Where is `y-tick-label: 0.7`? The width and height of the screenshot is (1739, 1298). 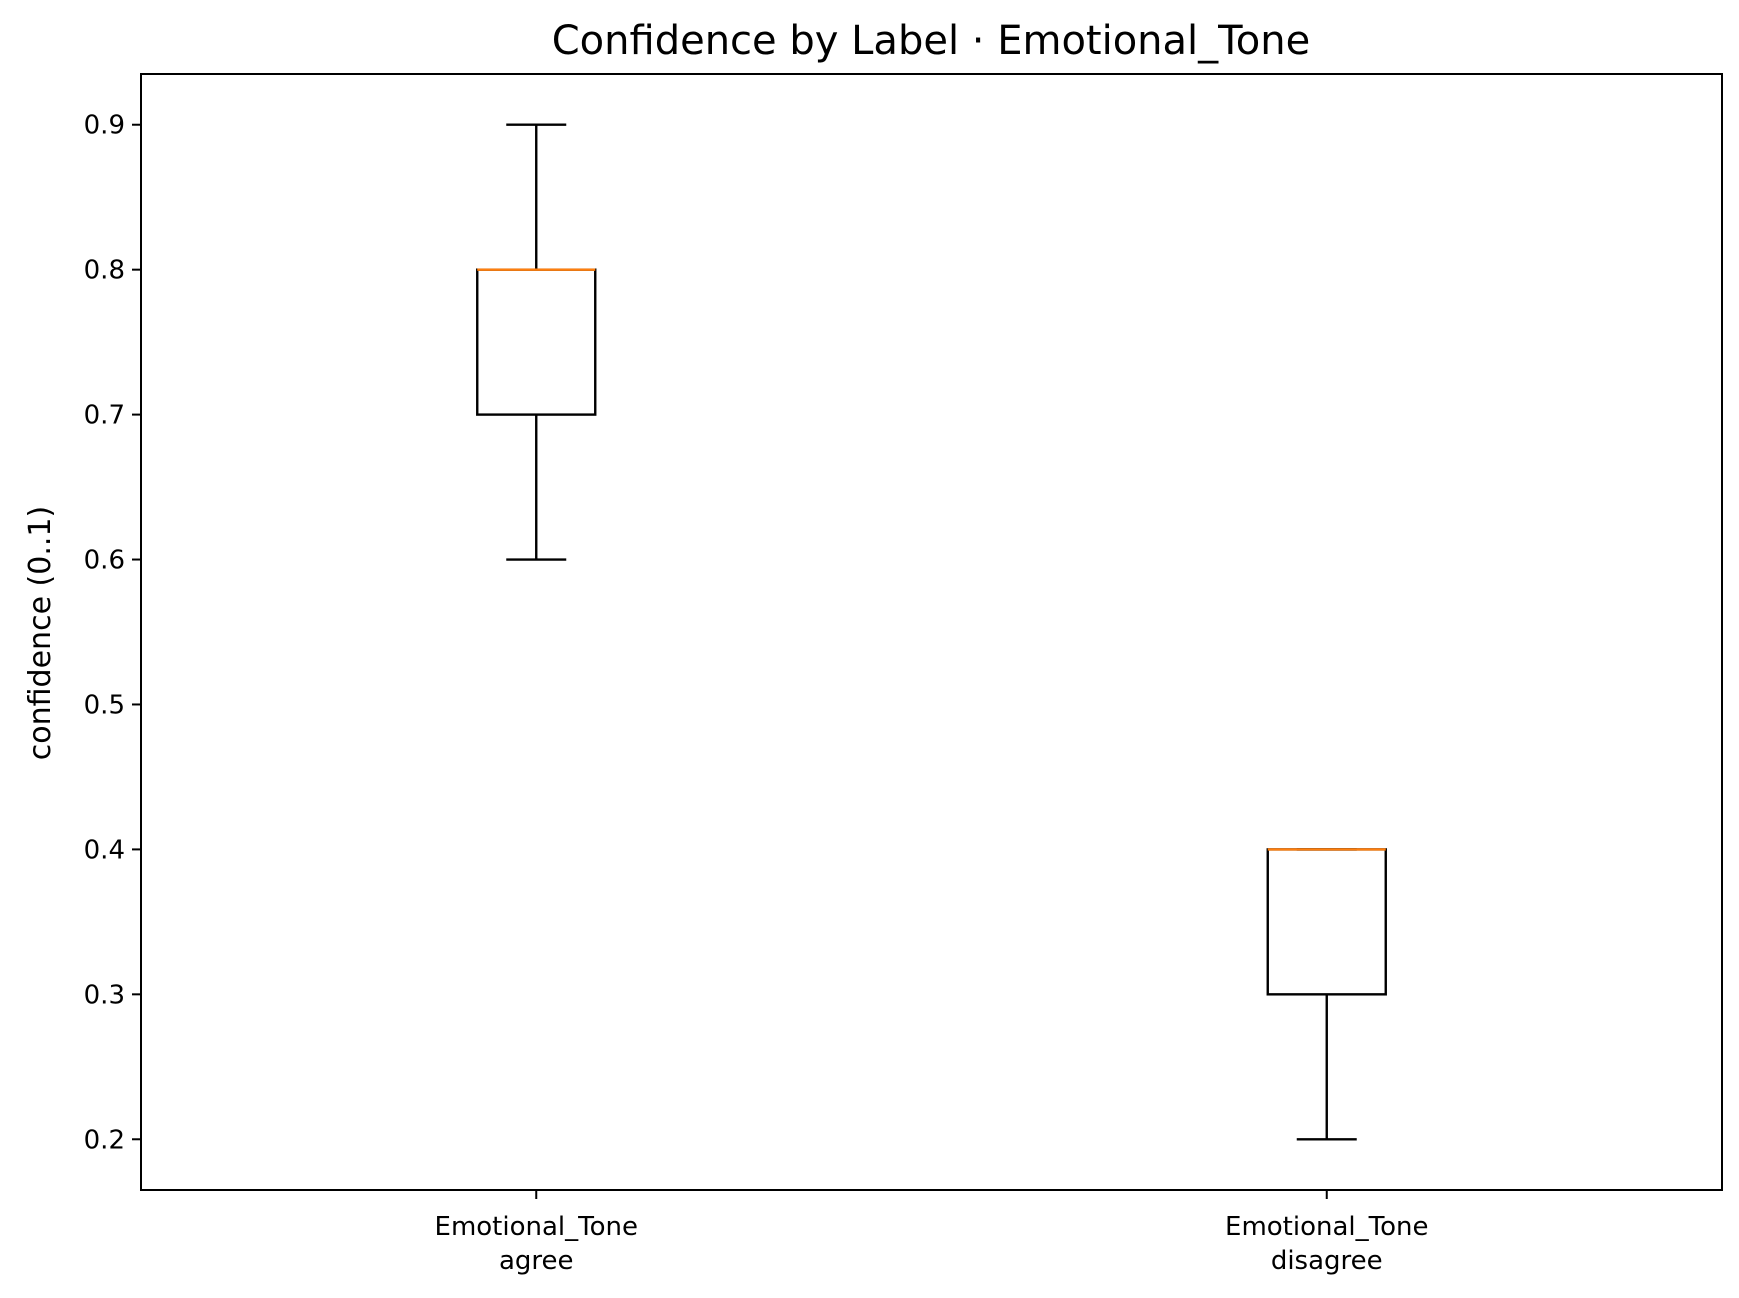
y-tick-label: 0.7 is located at coordinates (104, 416).